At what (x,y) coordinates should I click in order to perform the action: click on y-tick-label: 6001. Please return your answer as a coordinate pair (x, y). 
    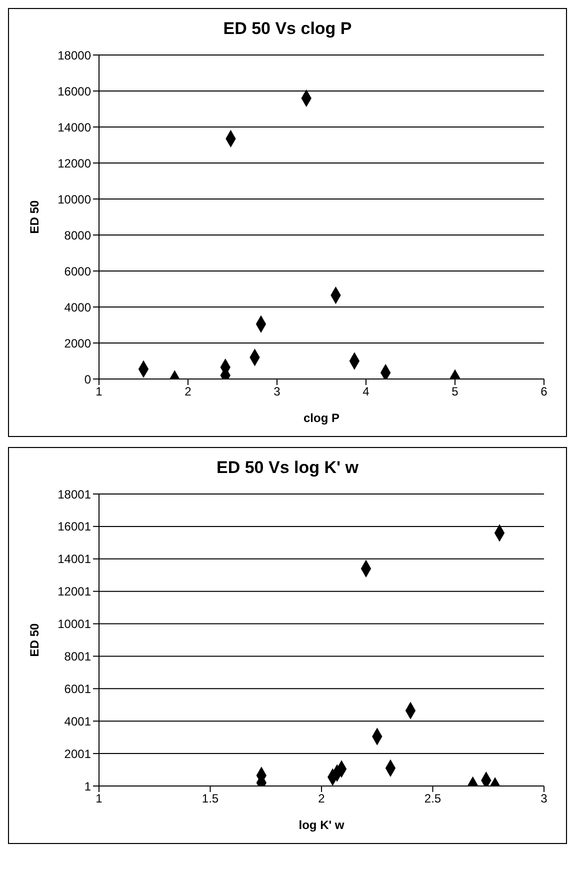
    Looking at the image, I should click on (78, 689).